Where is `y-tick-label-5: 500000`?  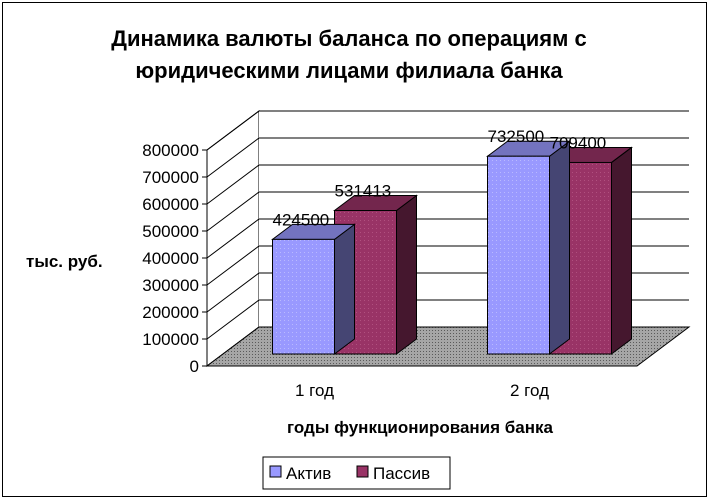 y-tick-label-5: 500000 is located at coordinates (170, 231).